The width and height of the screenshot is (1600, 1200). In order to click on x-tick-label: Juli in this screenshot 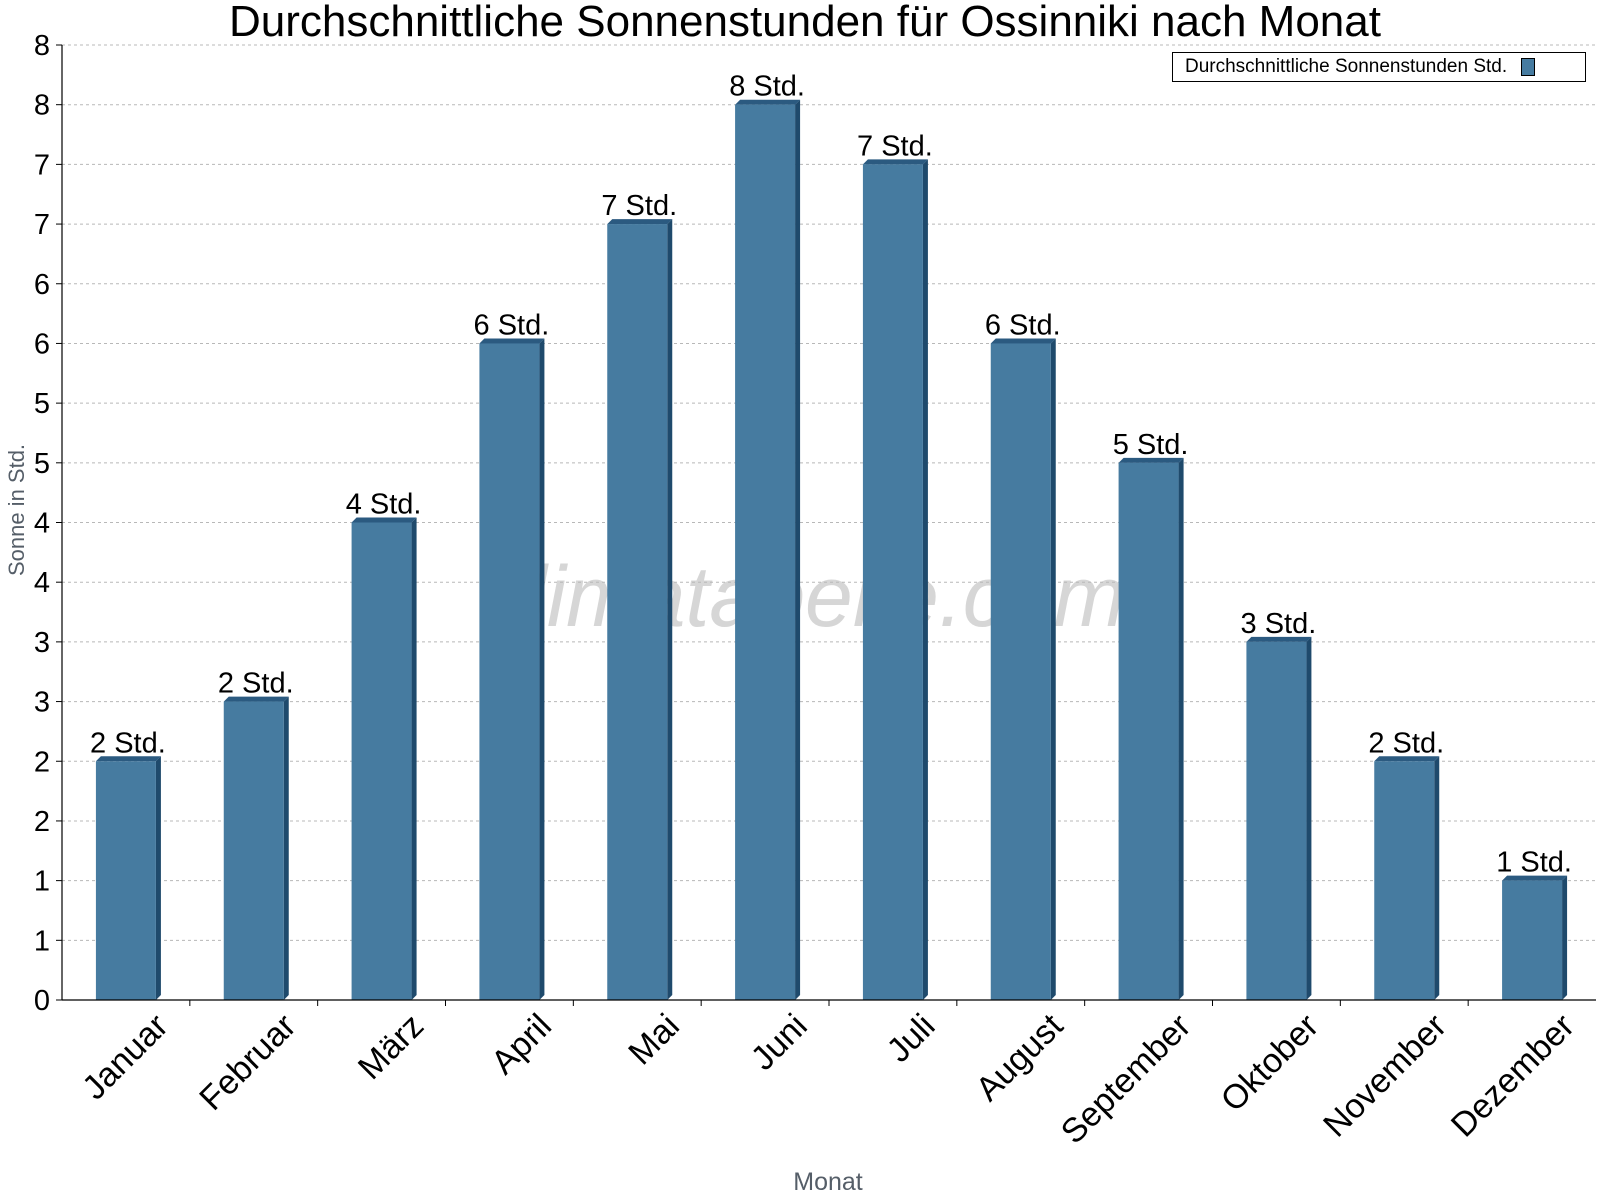, I will do `click(911, 1038)`.